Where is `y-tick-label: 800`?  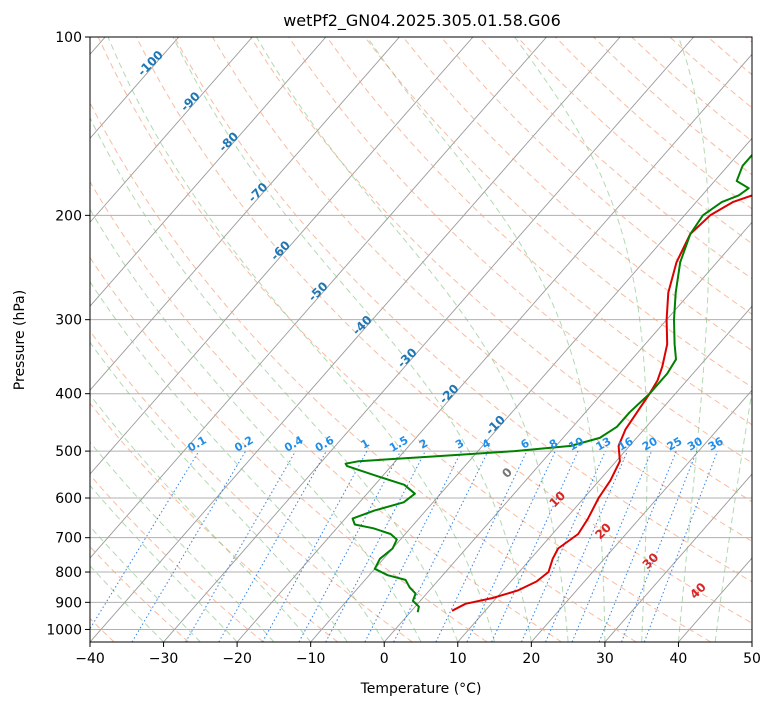 y-tick-label: 800 is located at coordinates (68, 573).